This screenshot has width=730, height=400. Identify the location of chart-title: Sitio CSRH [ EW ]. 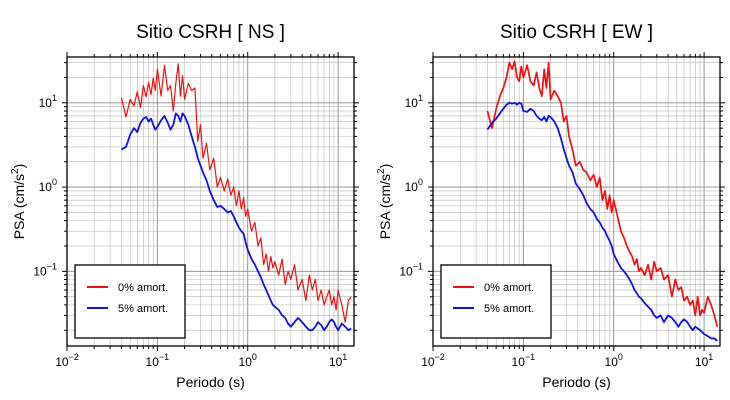
(576, 32).